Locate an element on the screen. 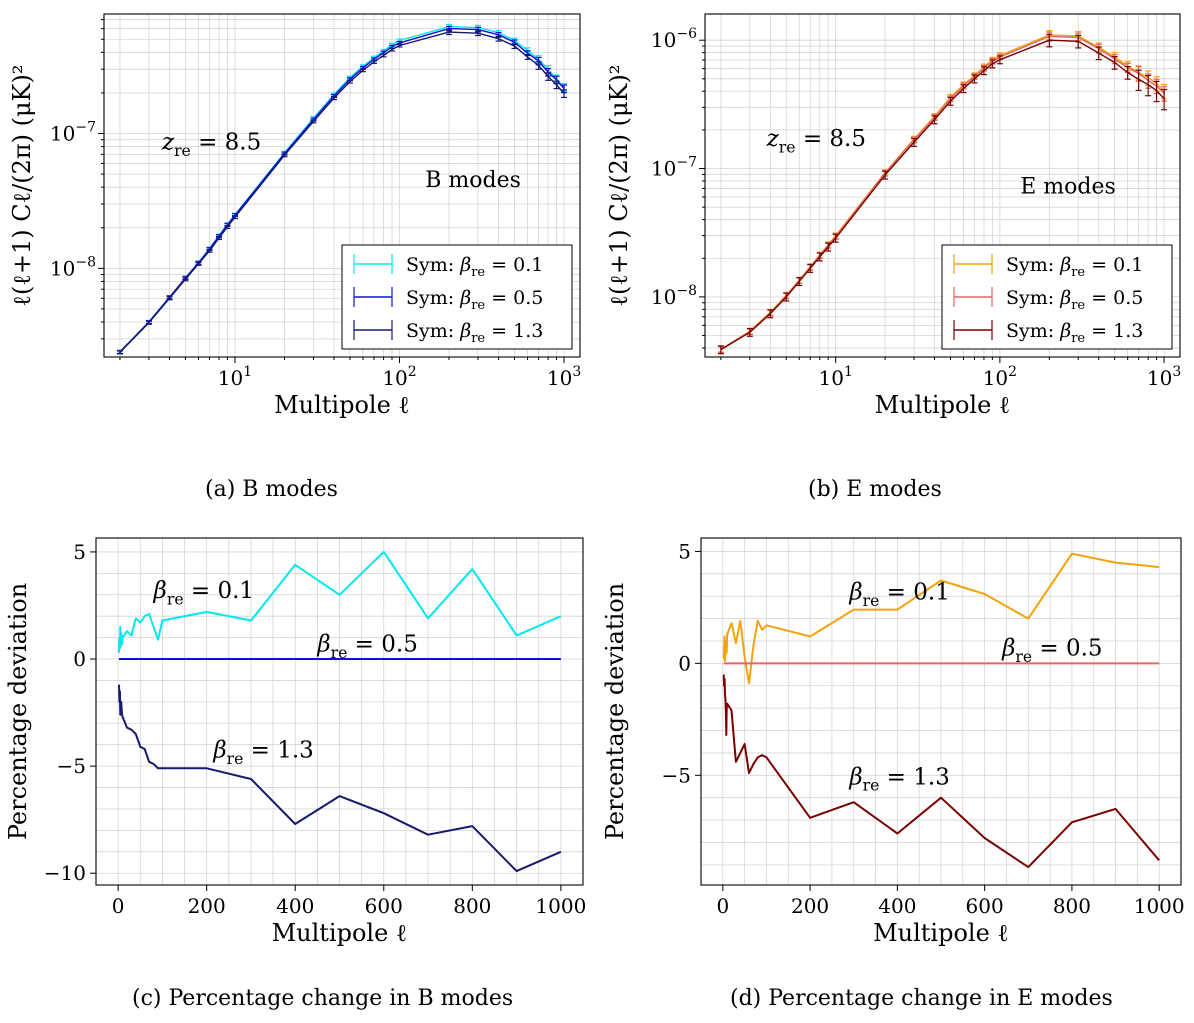 The image size is (1194, 1023). y-tick-label: 10⁻⁶ is located at coordinates (674, 39).